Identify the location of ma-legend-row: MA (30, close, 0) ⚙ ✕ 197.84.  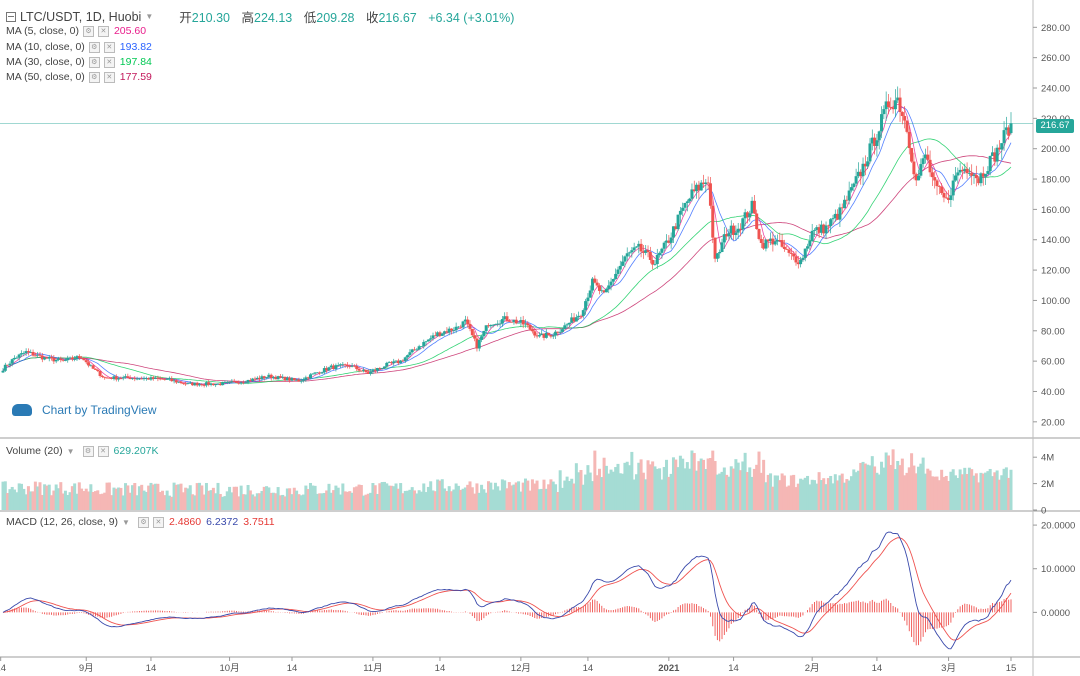
(79, 62).